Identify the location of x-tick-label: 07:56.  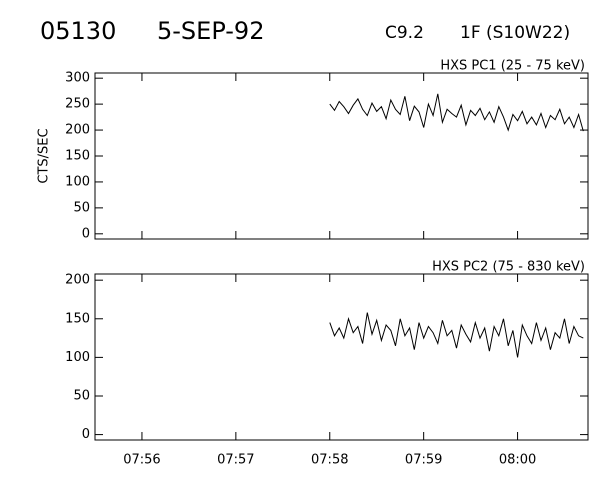
(141, 460).